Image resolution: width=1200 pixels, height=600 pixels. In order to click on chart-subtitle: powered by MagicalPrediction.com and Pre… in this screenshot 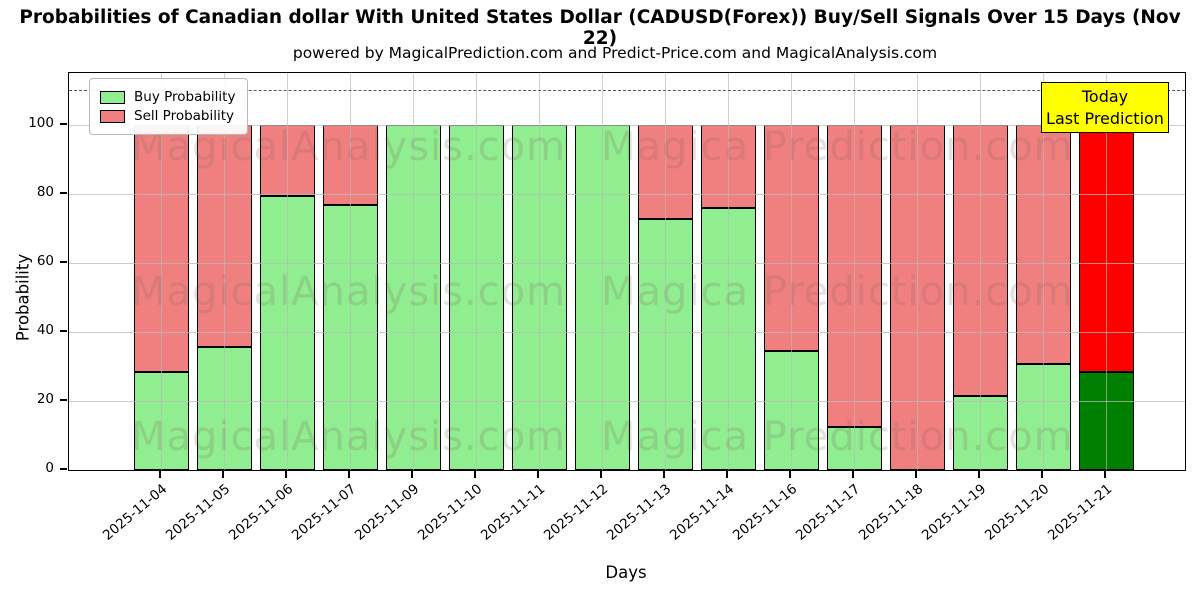, I will do `click(615, 53)`.